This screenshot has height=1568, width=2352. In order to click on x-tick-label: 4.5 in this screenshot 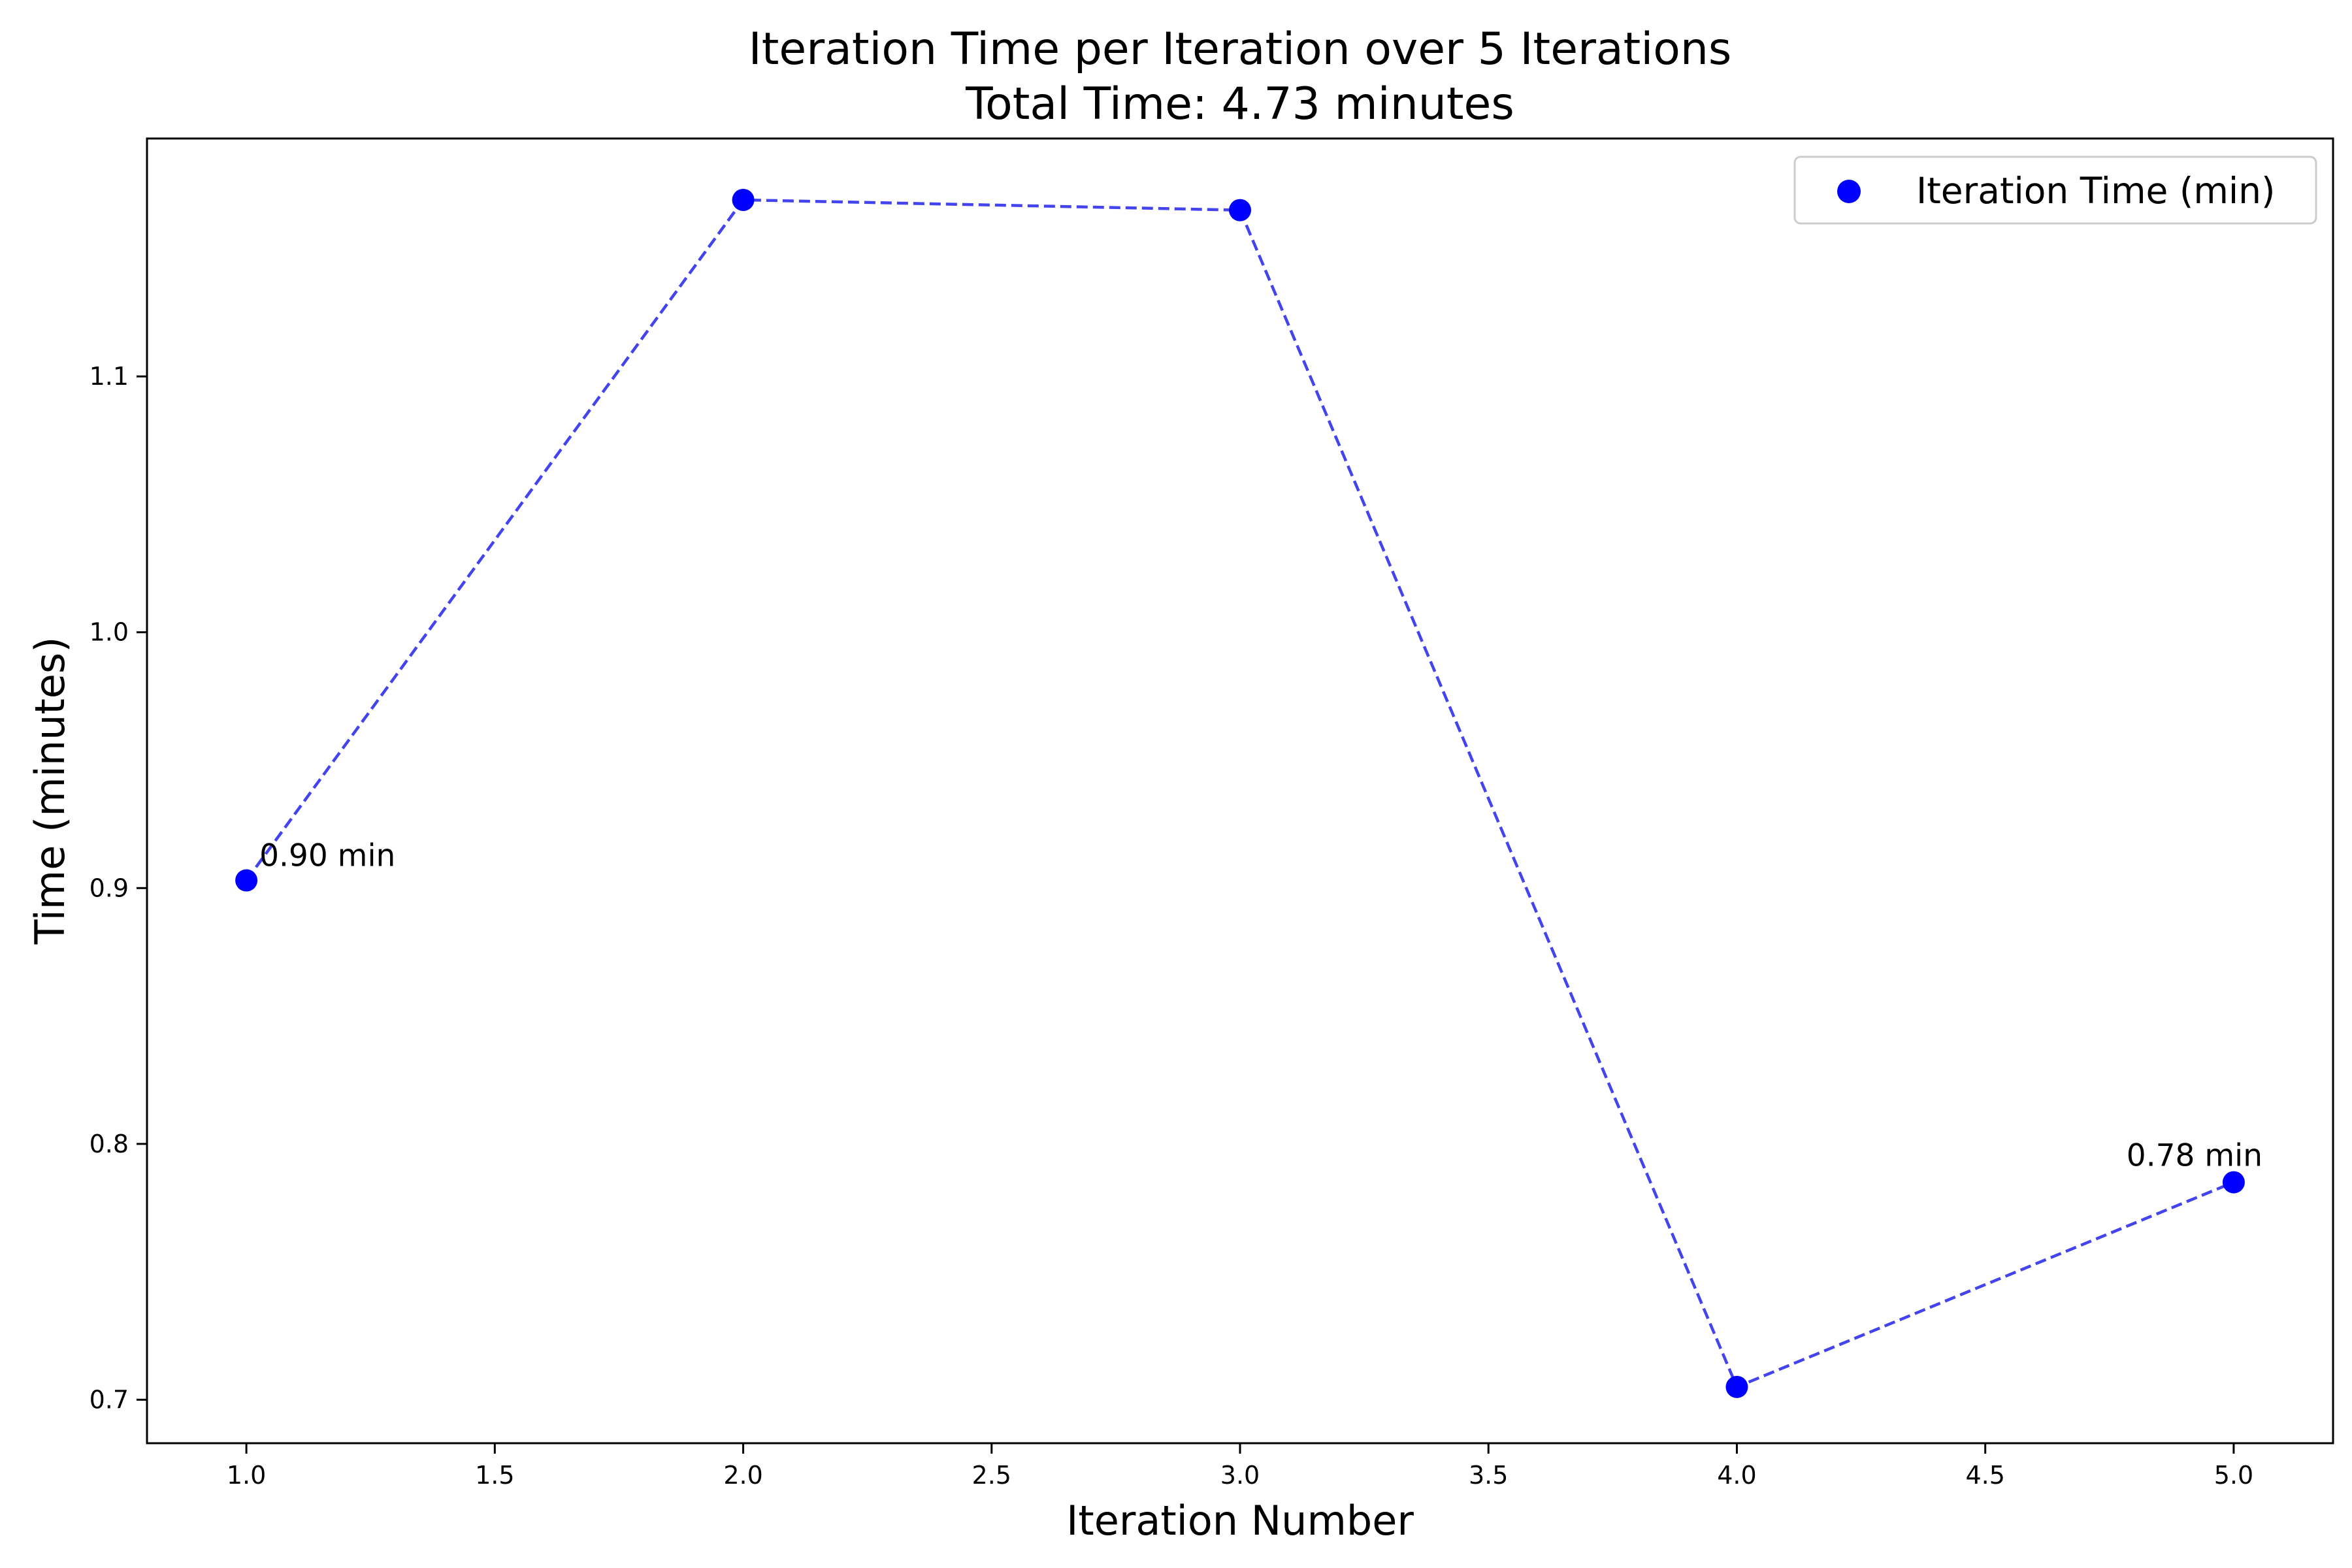, I will do `click(1984, 1475)`.